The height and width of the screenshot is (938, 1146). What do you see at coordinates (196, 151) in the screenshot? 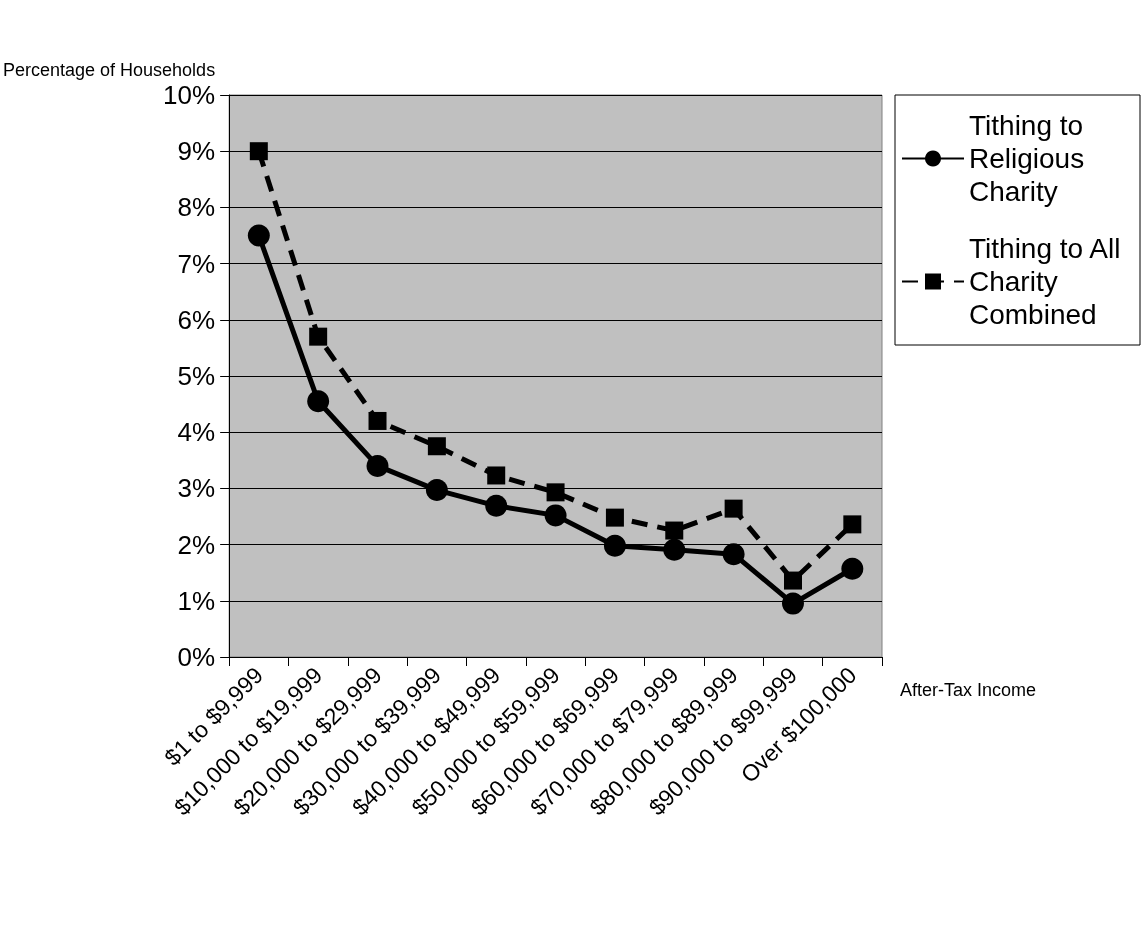
I see `y-tick-label: 9%` at bounding box center [196, 151].